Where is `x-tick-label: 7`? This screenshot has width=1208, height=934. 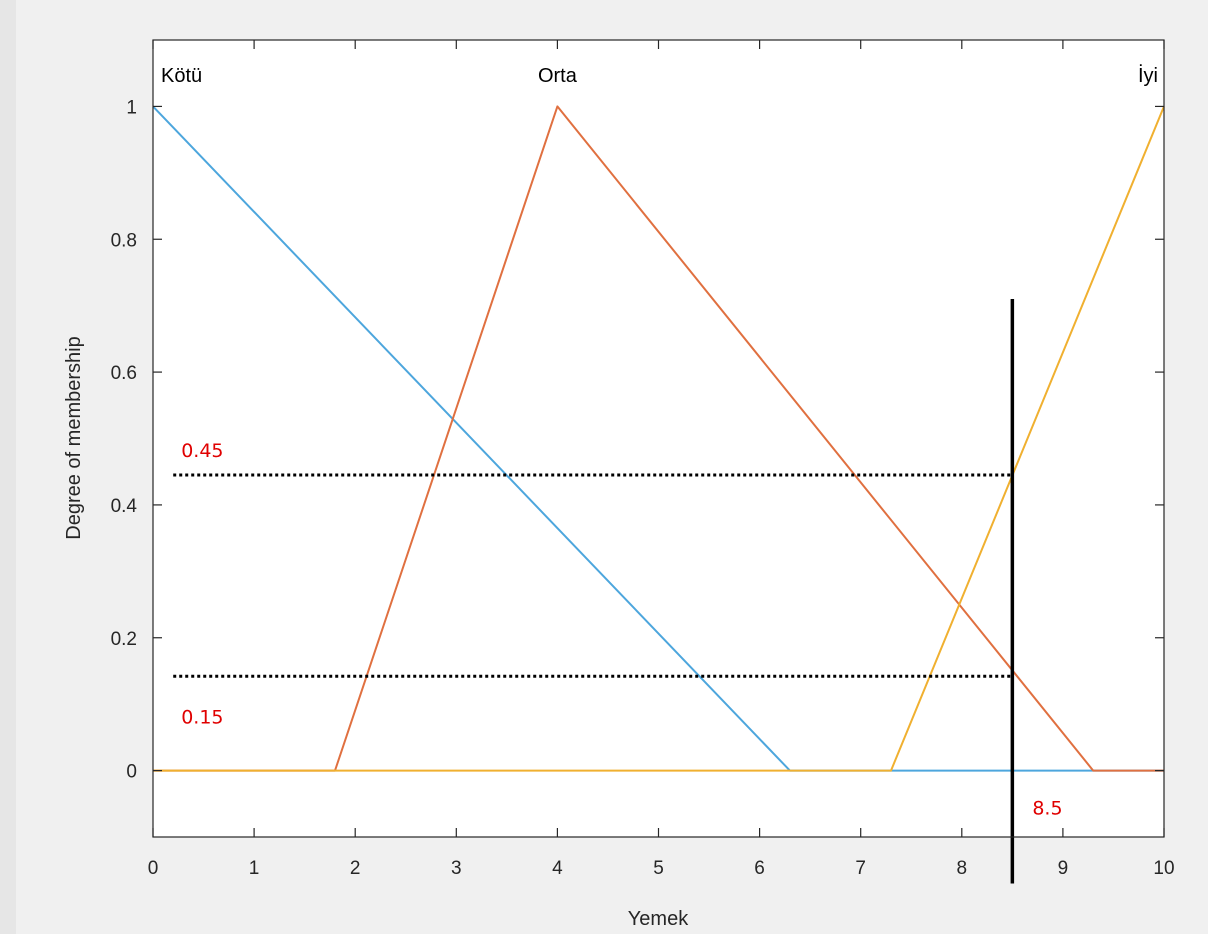 x-tick-label: 7 is located at coordinates (860, 868).